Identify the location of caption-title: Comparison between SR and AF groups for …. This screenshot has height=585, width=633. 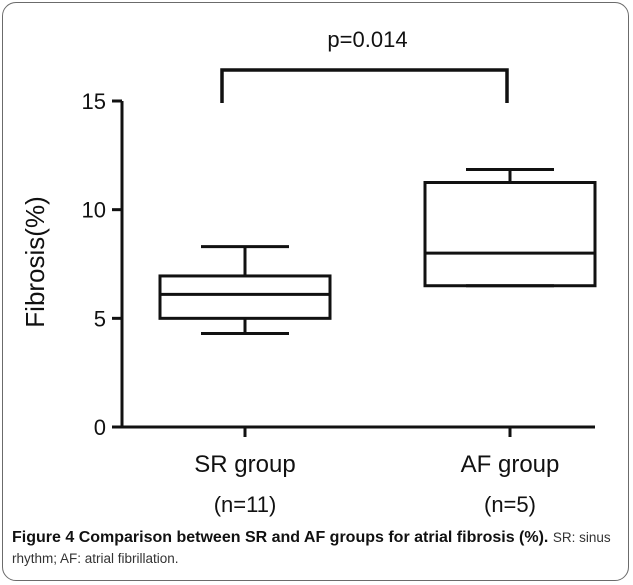
(313, 537).